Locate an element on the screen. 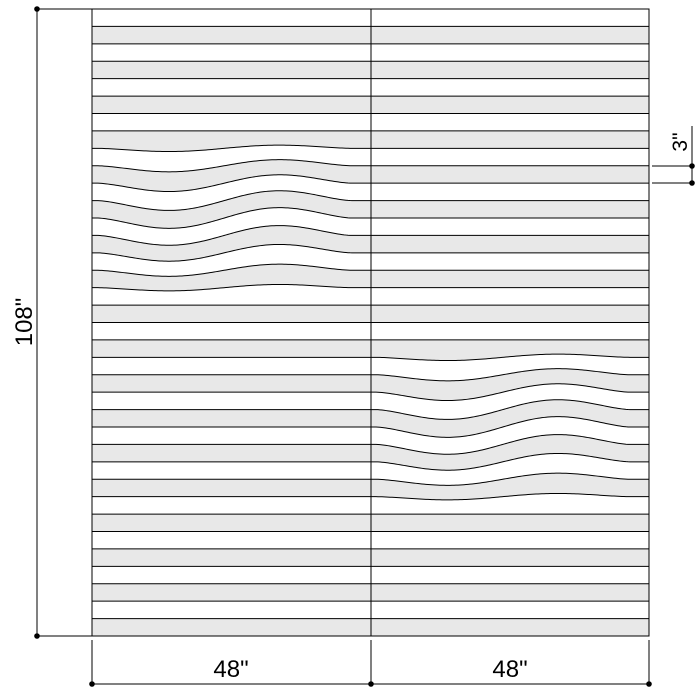 The height and width of the screenshot is (689, 698). height-label: 108" is located at coordinates (24, 322).